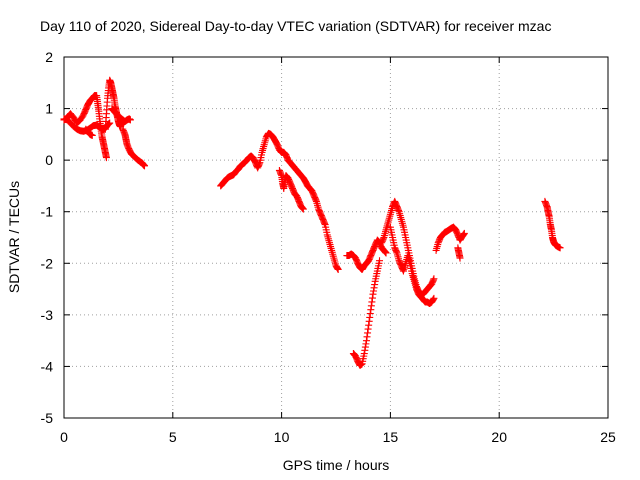  Describe the element at coordinates (47, 418) in the screenshot. I see `y-tick-label: -5` at that location.